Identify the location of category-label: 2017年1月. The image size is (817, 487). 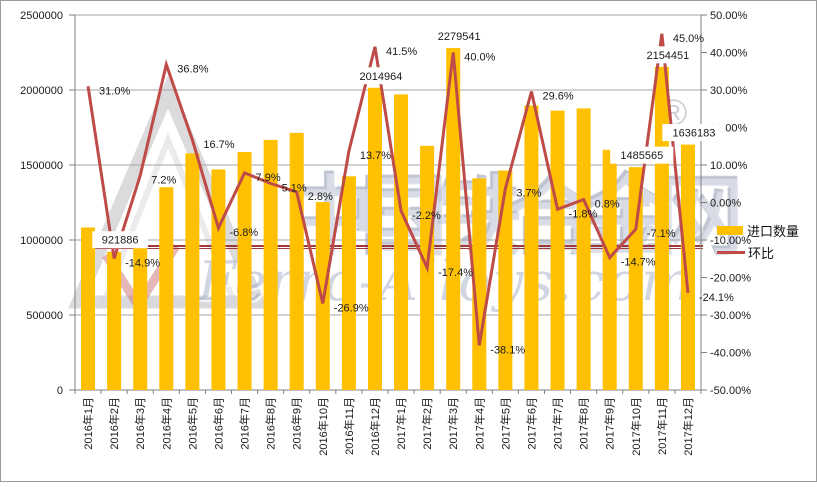
(401, 423).